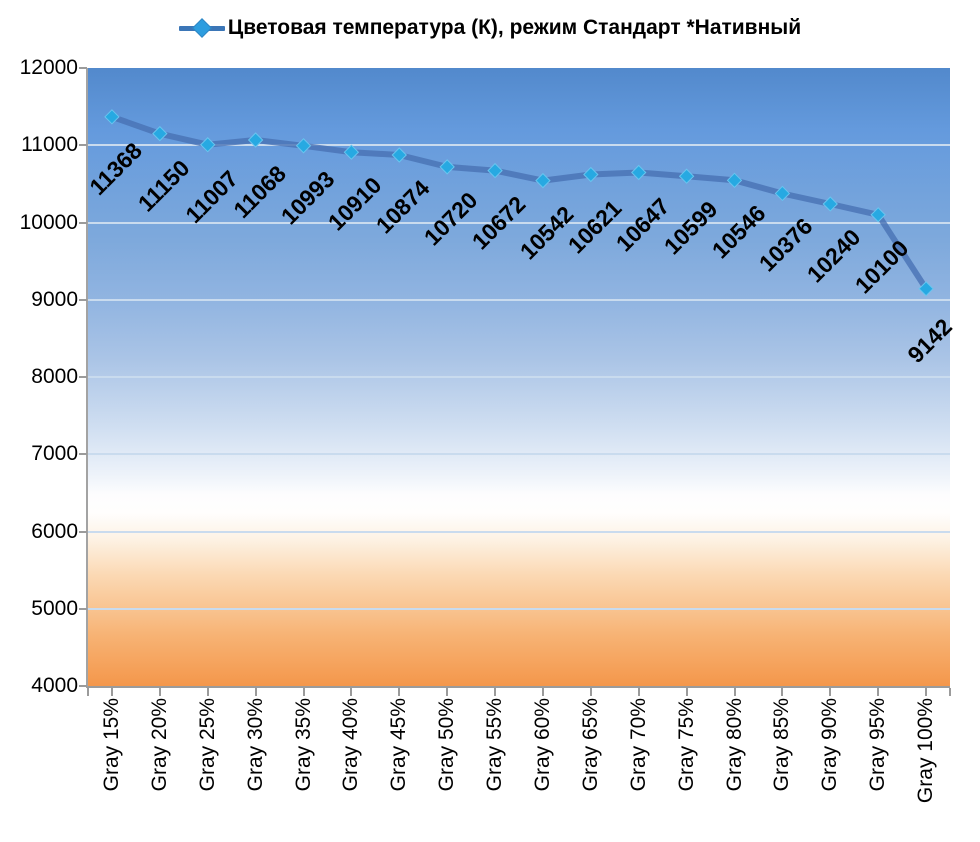 This screenshot has width=980, height=842. Describe the element at coordinates (926, 751) in the screenshot. I see `x-axis-label: Gray 100%` at that location.